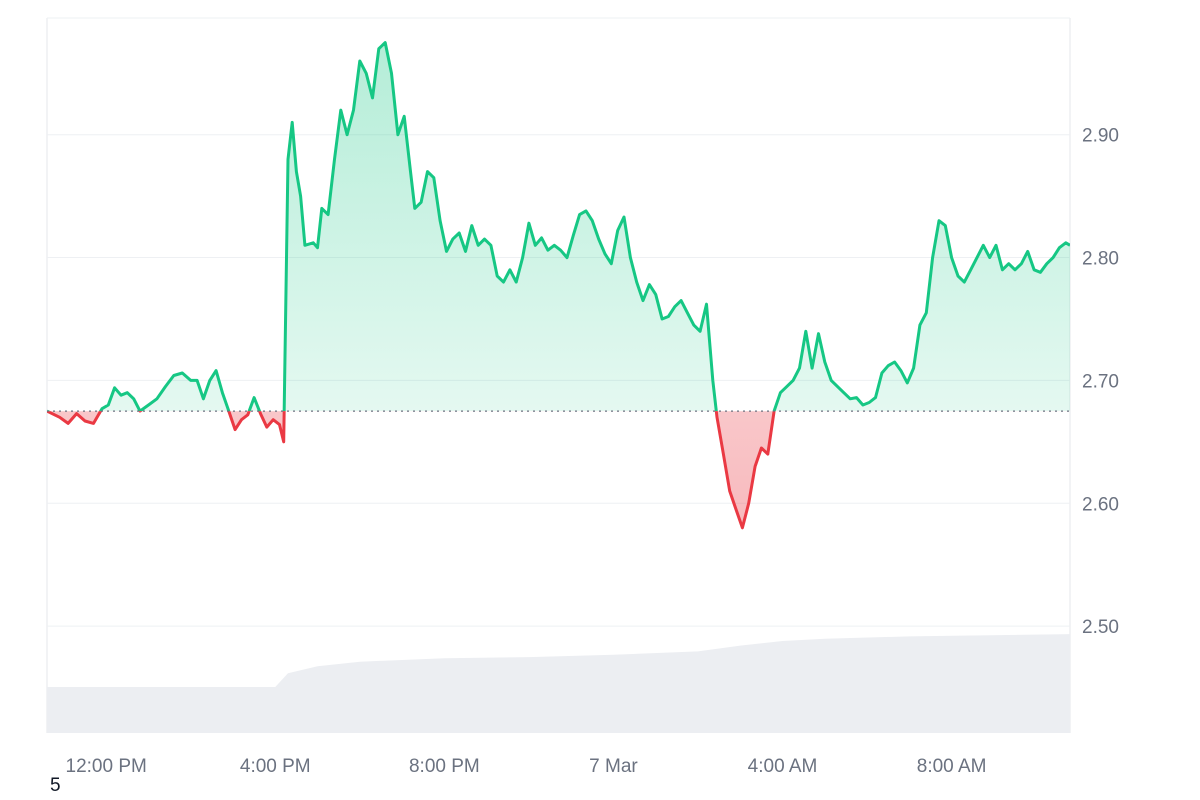  Describe the element at coordinates (1100, 136) in the screenshot. I see `y-tick-label: 2.90` at that location.